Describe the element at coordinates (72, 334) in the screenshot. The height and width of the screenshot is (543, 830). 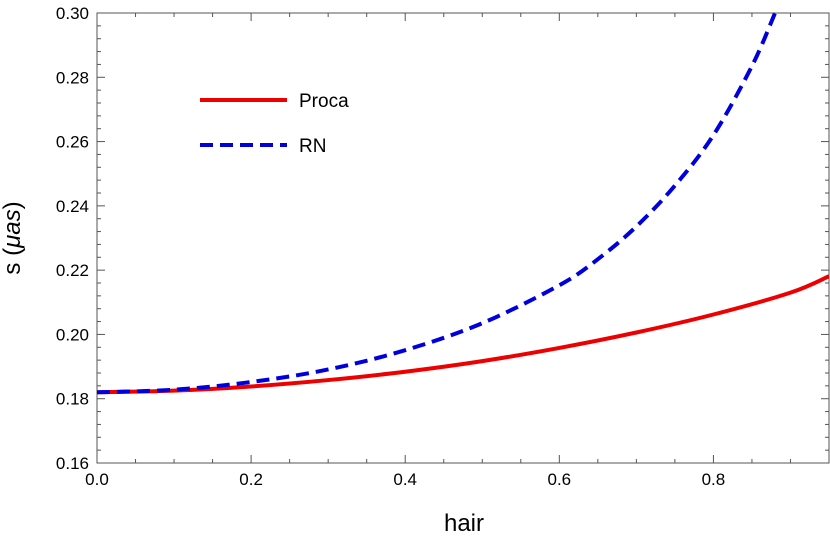
I see `y-tick-label: 0.20` at that location.